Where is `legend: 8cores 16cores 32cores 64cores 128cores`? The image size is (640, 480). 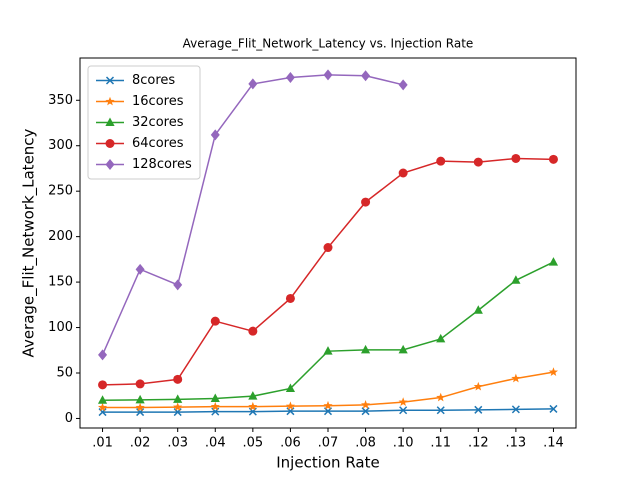 legend: 8cores 16cores 32cores 64cores 128cores is located at coordinates (144, 122).